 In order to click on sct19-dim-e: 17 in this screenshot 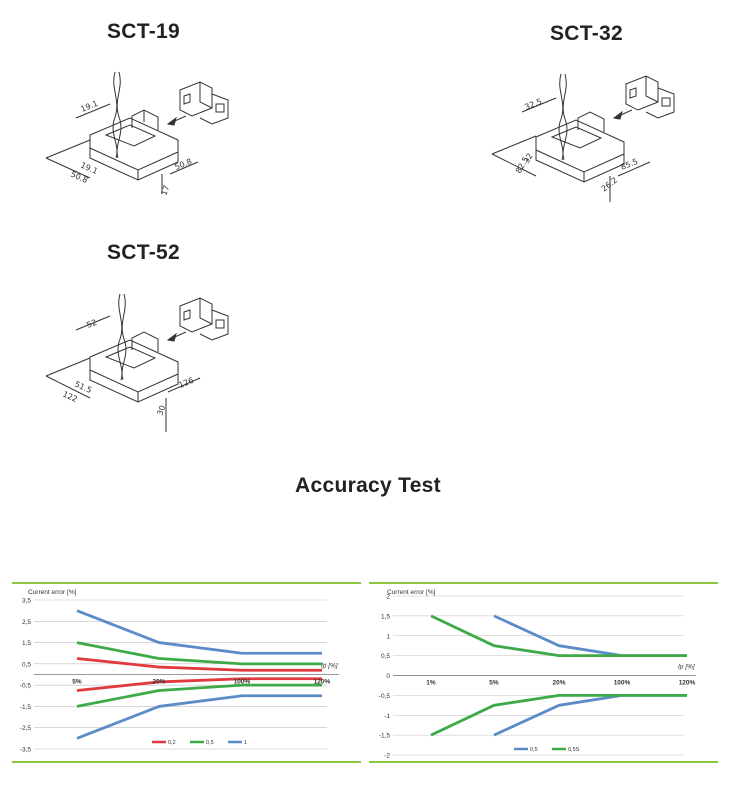, I will do `click(165, 190)`.